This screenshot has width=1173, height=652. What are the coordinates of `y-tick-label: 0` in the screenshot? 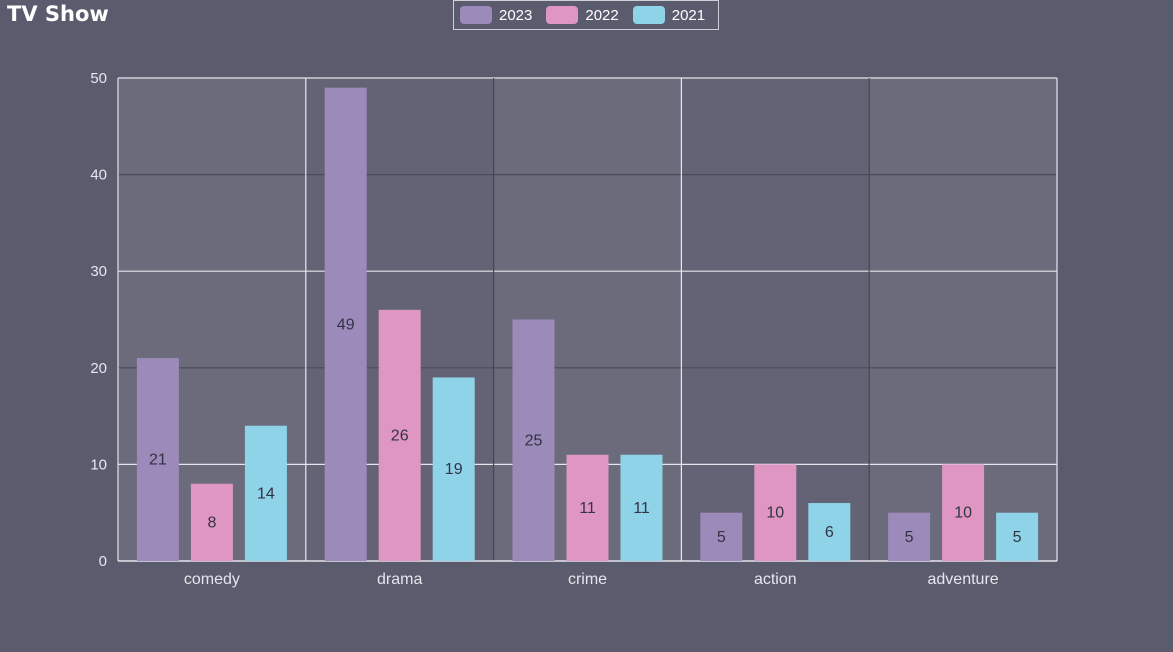 It's located at (103, 561).